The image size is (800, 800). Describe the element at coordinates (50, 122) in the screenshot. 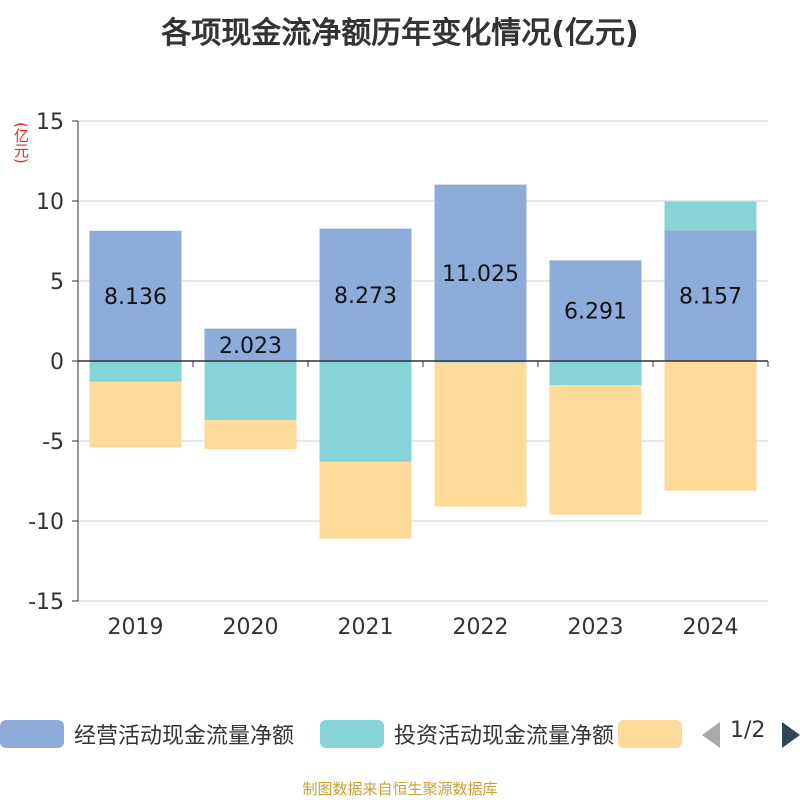

I see `y-tick-label: 15` at that location.